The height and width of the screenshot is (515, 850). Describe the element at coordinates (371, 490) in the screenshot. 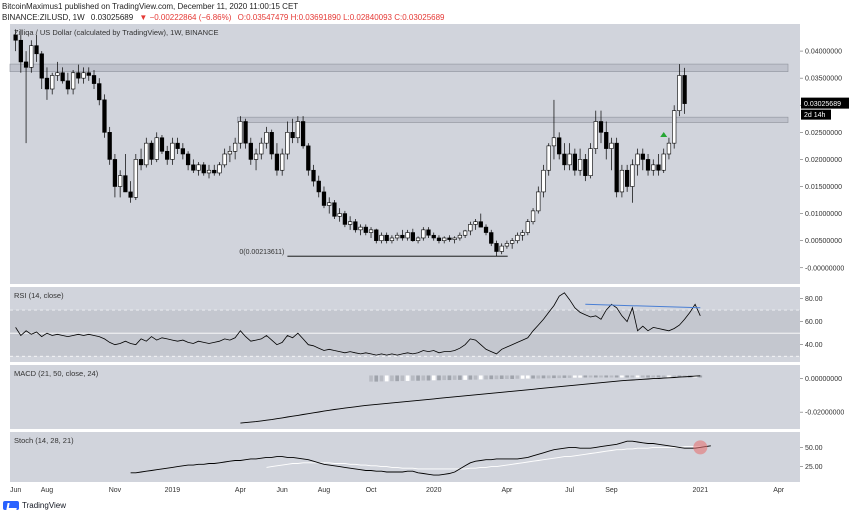

I see `x-tick-label: Oct` at that location.